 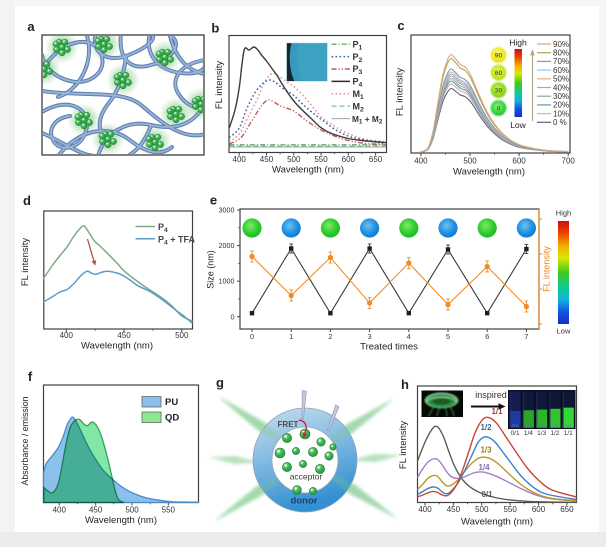 I want to click on svg-text: 0 %, so click(x=560, y=122).